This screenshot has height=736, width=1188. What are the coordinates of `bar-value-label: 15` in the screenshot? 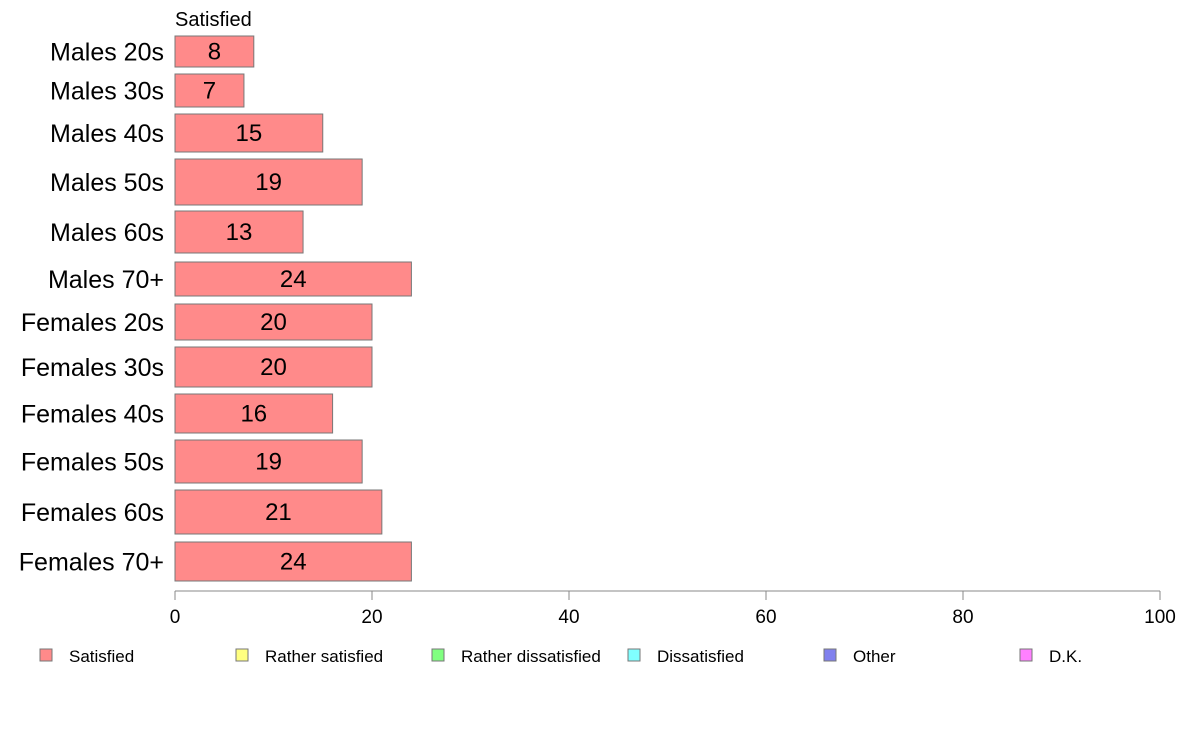 It's located at (249, 133).